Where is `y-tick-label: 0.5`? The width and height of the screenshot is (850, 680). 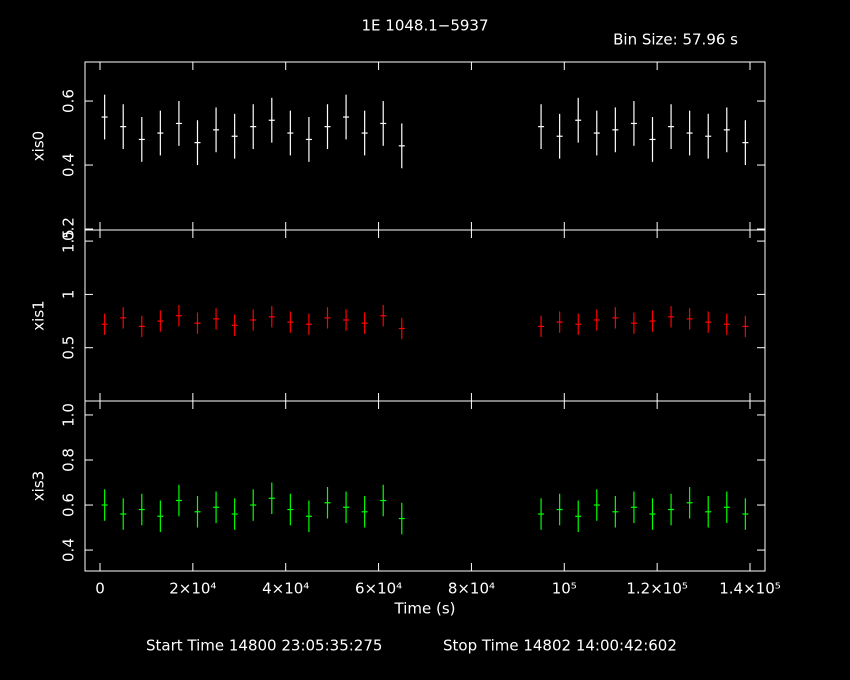 y-tick-label: 0.5 is located at coordinates (69, 348).